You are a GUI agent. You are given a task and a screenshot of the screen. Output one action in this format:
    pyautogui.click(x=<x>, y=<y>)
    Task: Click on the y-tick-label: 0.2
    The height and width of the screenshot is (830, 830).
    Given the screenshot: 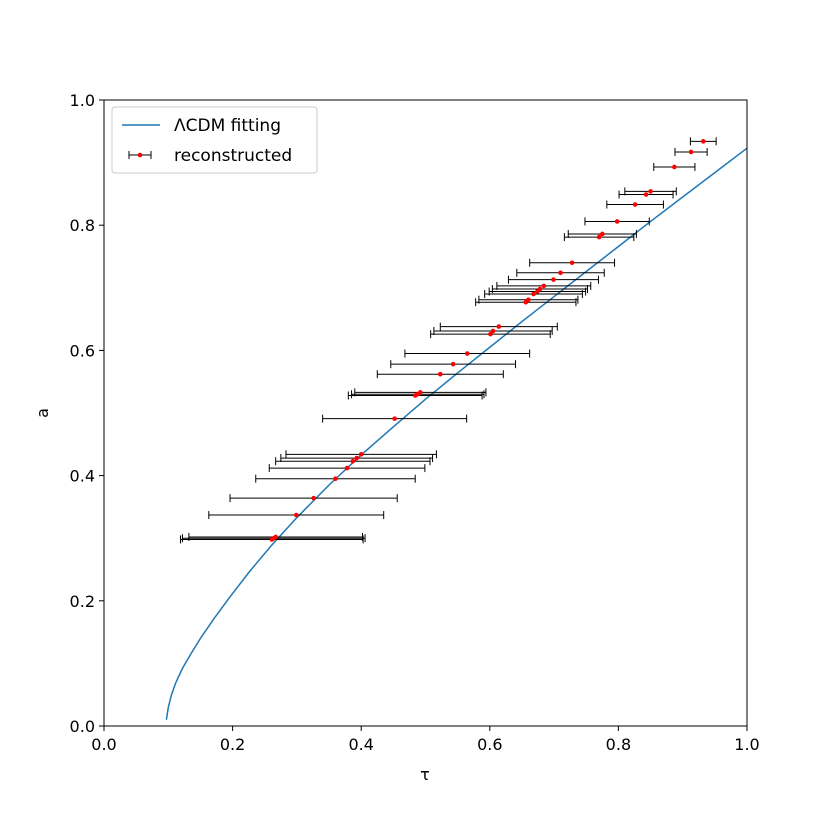 What is the action you would take?
    pyautogui.click(x=82, y=601)
    